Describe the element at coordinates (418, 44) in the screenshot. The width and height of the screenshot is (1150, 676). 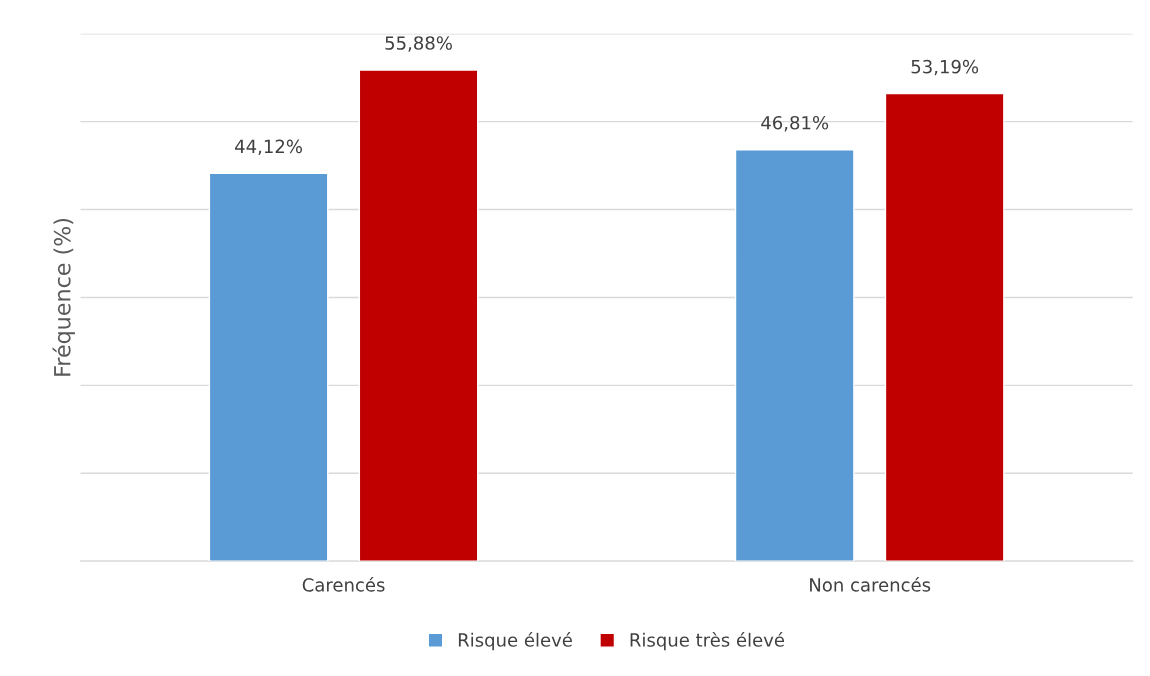
I see `data-label: 55,88%` at that location.